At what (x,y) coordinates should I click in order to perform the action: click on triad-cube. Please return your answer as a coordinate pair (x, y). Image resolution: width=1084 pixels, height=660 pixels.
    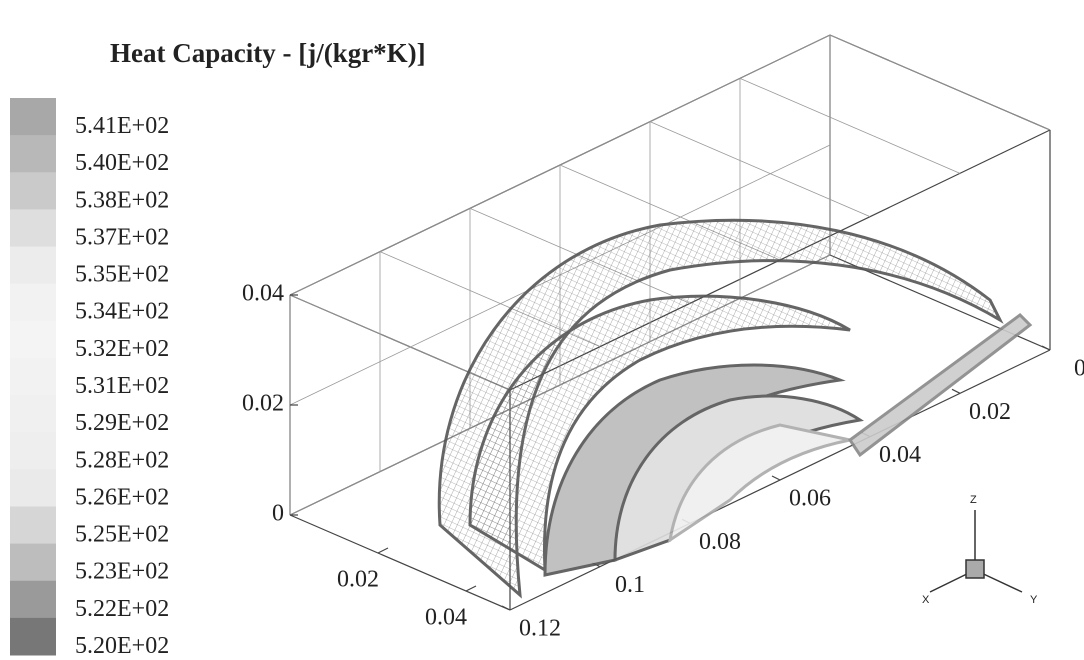
    Looking at the image, I should click on (975, 569).